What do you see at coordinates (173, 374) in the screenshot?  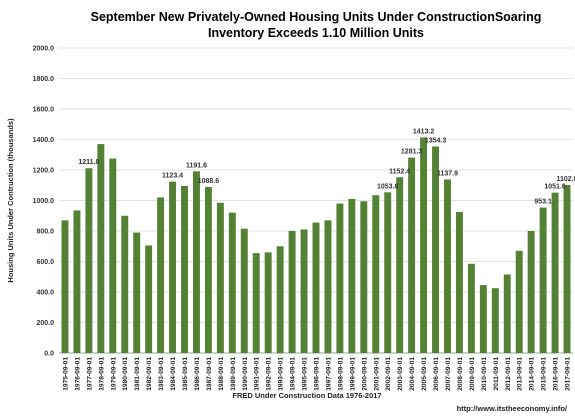 I see `x-tick-label: 1984-09-01` at bounding box center [173, 374].